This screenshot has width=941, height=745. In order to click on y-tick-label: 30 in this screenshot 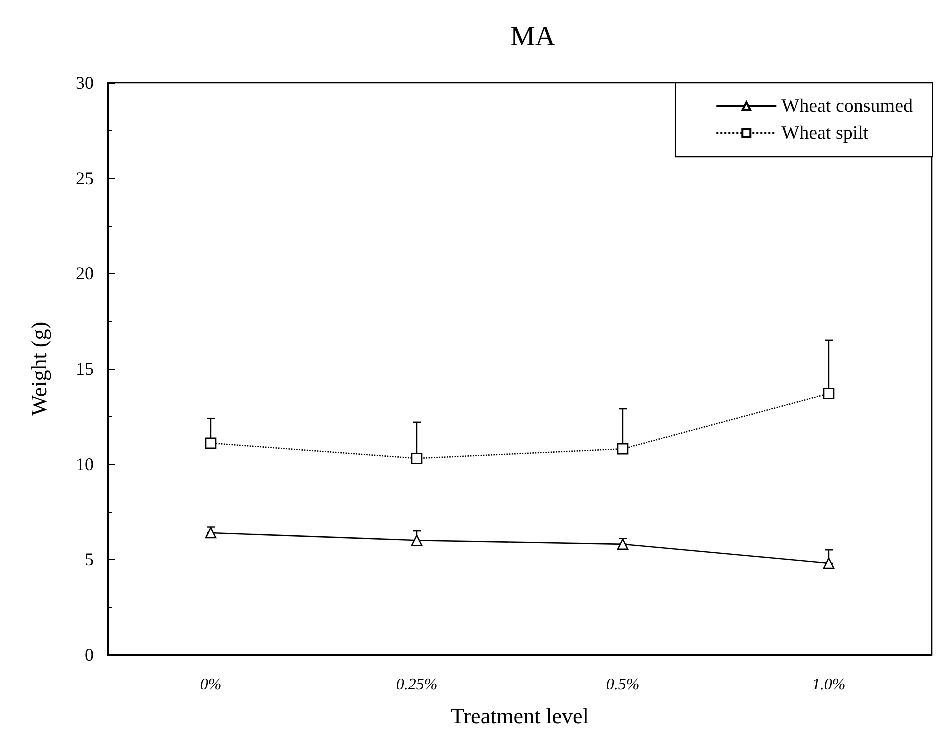, I will do `click(85, 83)`.